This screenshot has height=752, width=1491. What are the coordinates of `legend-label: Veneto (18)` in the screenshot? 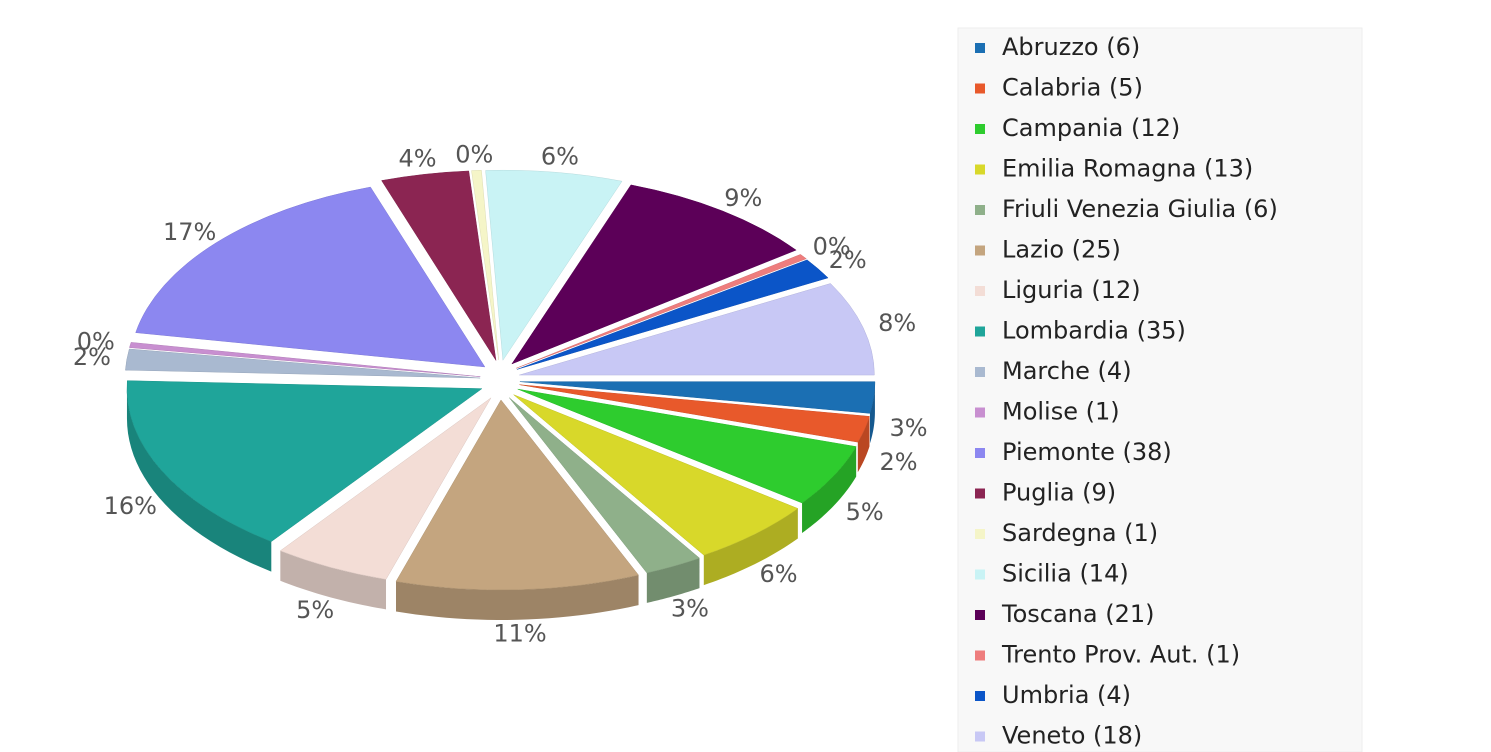 It's located at (1072, 736).